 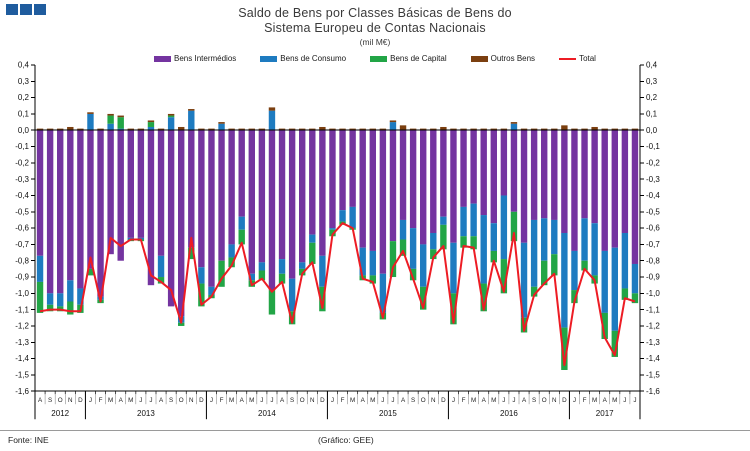 What do you see at coordinates (408, 58) in the screenshot?
I see `legend-item-bar: Bens de Capital` at bounding box center [408, 58].